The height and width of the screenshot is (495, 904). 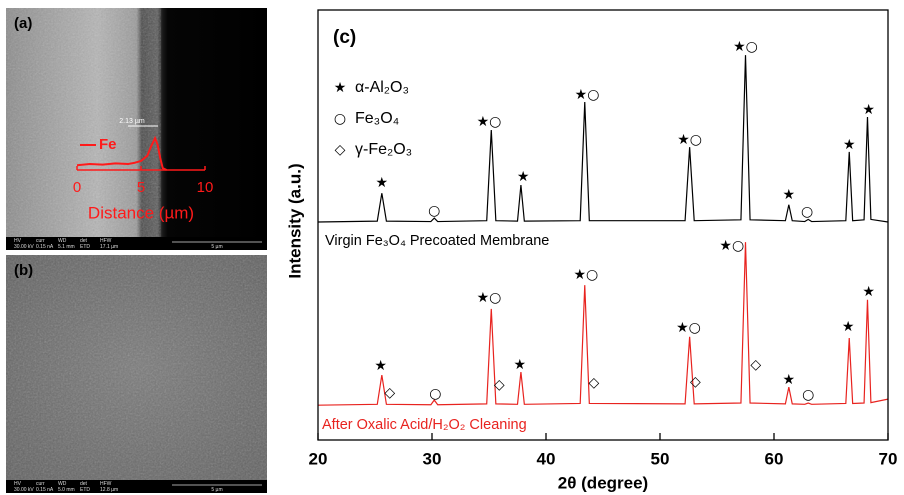 What do you see at coordinates (437, 241) in the screenshot?
I see `series-label: Virgin Fe₃O₄ Precoated Membrane` at bounding box center [437, 241].